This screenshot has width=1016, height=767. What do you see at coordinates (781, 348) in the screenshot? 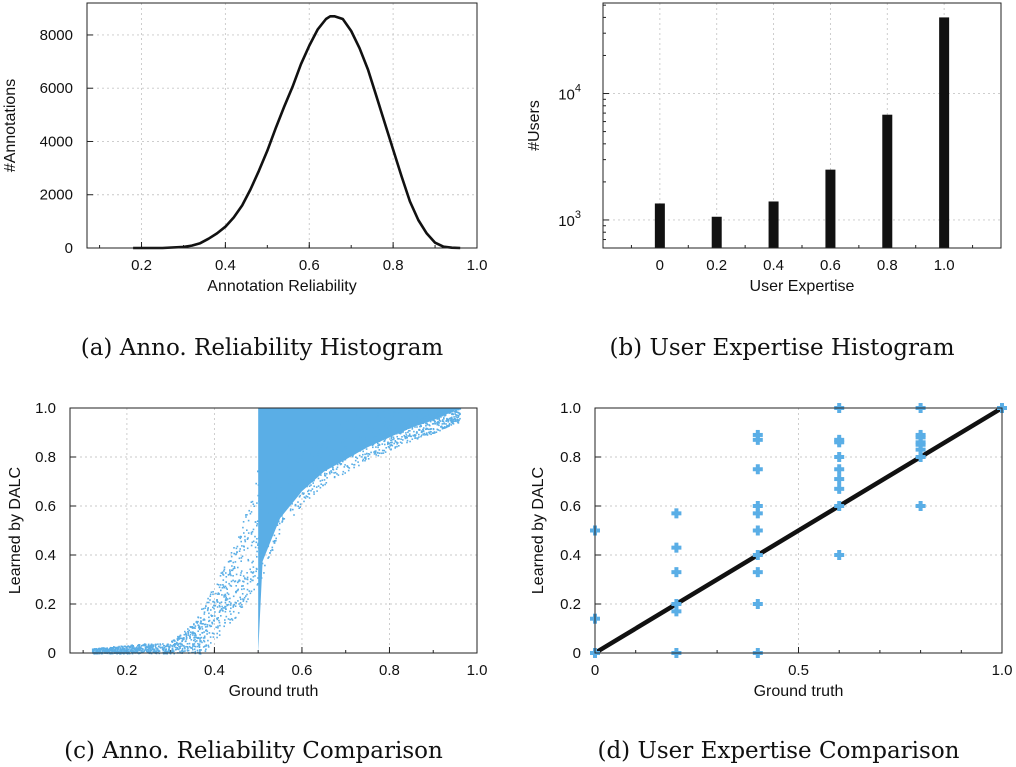
I see `panel-caption: (b) User Expertise Histogram` at bounding box center [781, 348].